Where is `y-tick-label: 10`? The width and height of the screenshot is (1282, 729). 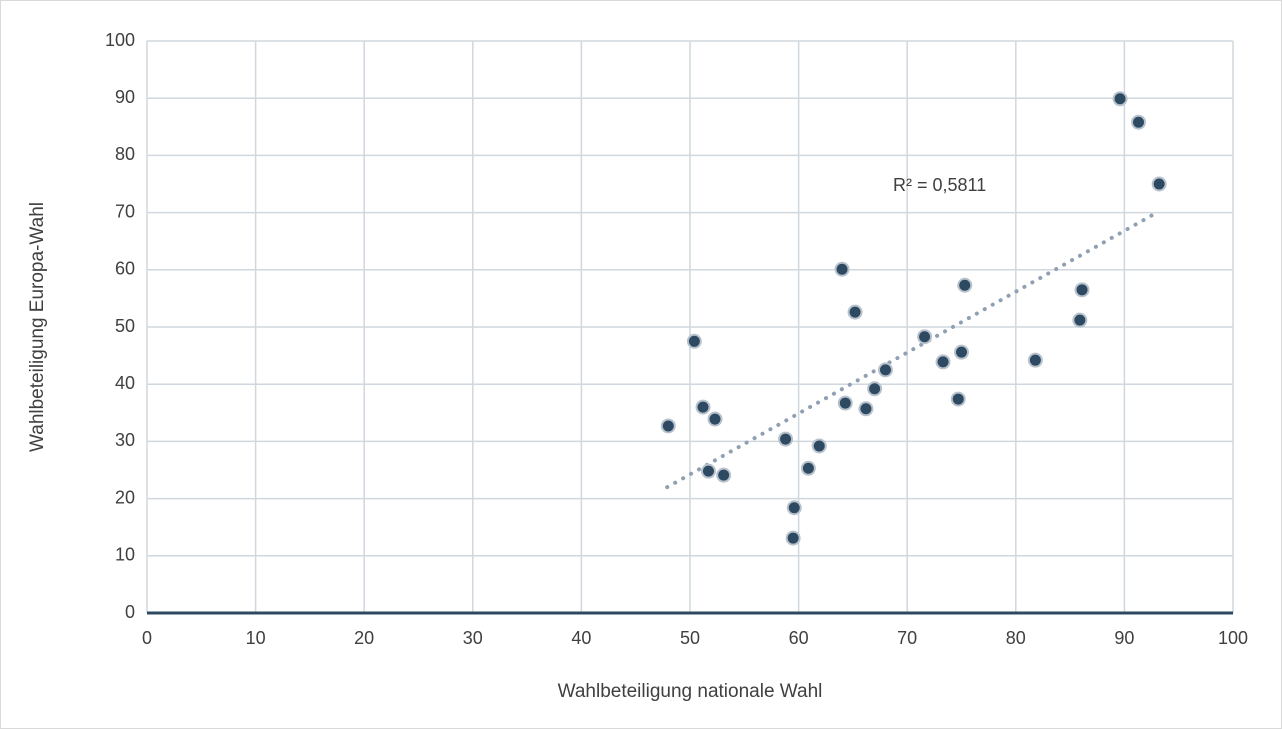
y-tick-label: 10 is located at coordinates (125, 555).